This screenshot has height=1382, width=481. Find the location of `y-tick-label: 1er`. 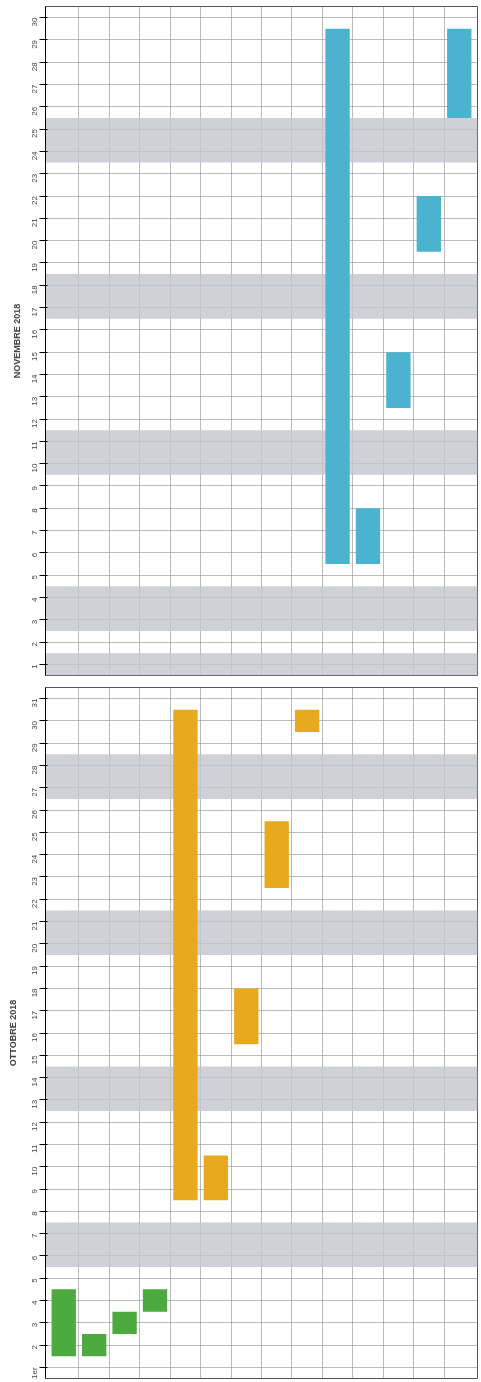

y-tick-label: 1er is located at coordinates (34, 1373).